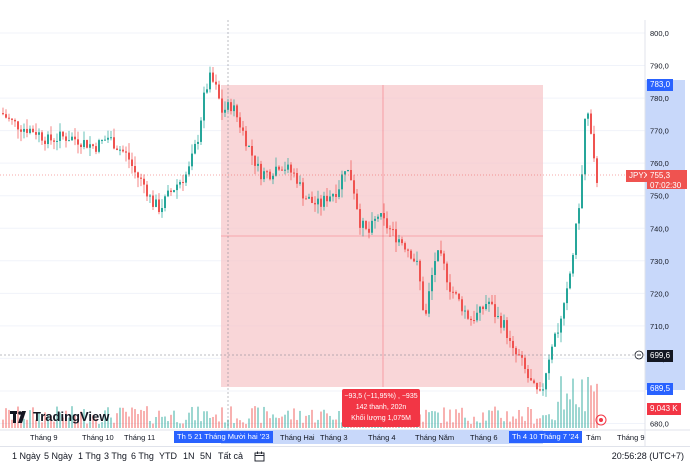  I want to click on range-top-price-tag: 783,0, so click(660, 85).